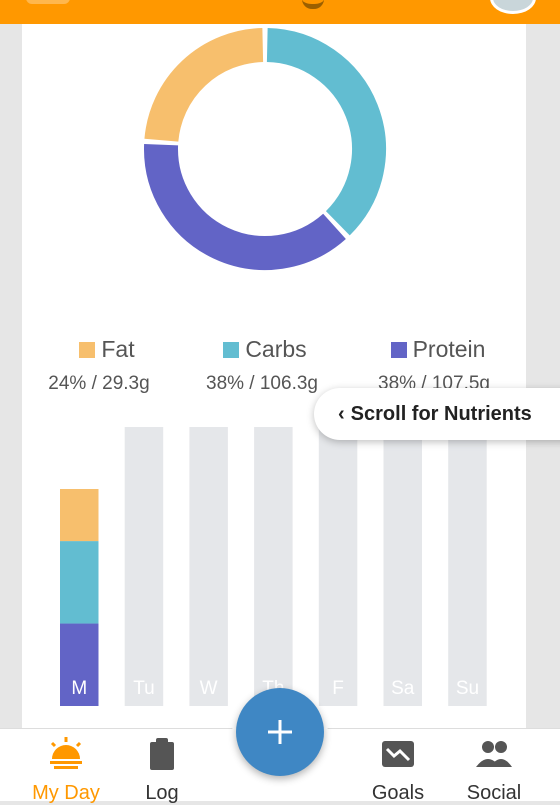 The width and height of the screenshot is (560, 805). What do you see at coordinates (79, 688) in the screenshot?
I see `bar-label-m: M` at bounding box center [79, 688].